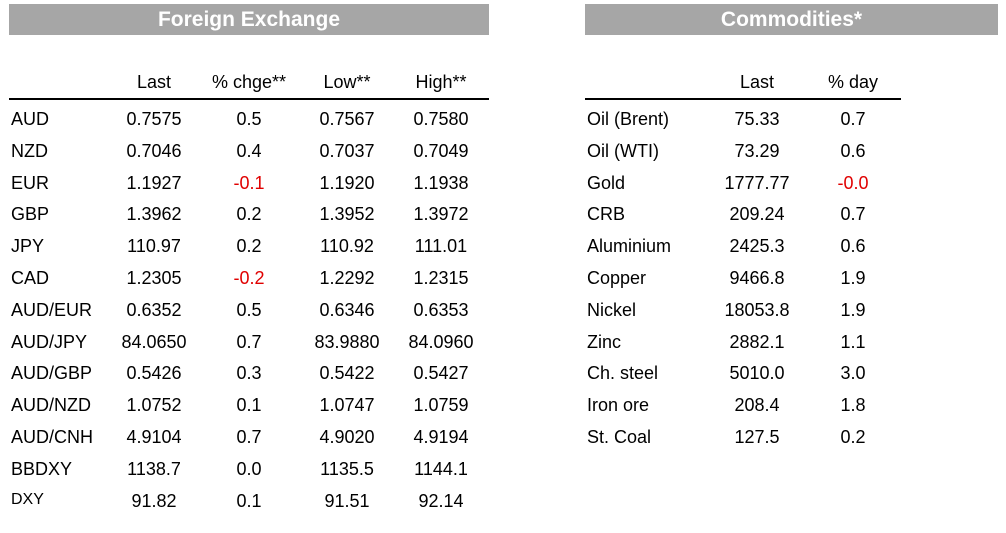  What do you see at coordinates (853, 150) in the screenshot?
I see `commodities-cell-day: 0.6` at bounding box center [853, 150].